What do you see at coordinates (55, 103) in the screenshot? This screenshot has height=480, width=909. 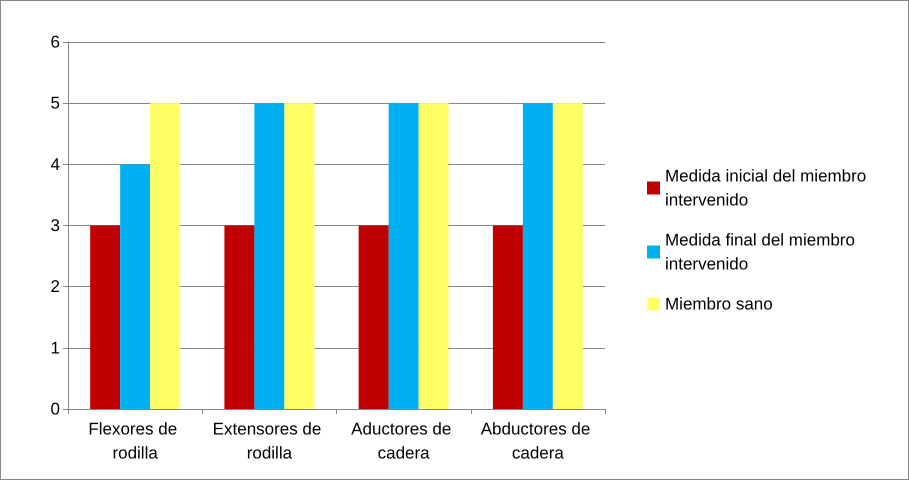 I see `y-tick-label: 5` at bounding box center [55, 103].